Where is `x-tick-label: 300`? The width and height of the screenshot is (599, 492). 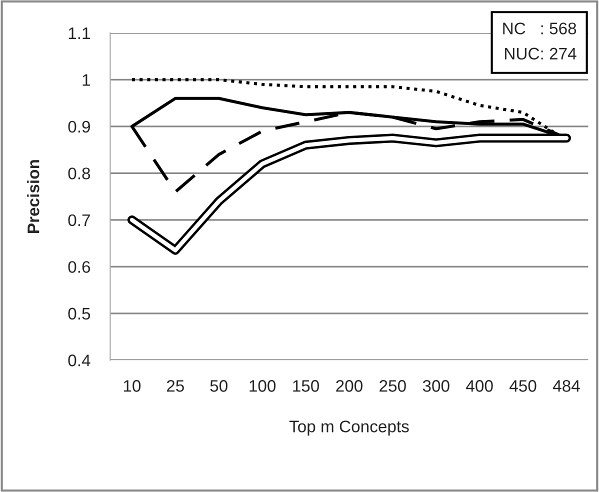
x-tick-label: 300 is located at coordinates (436, 386).